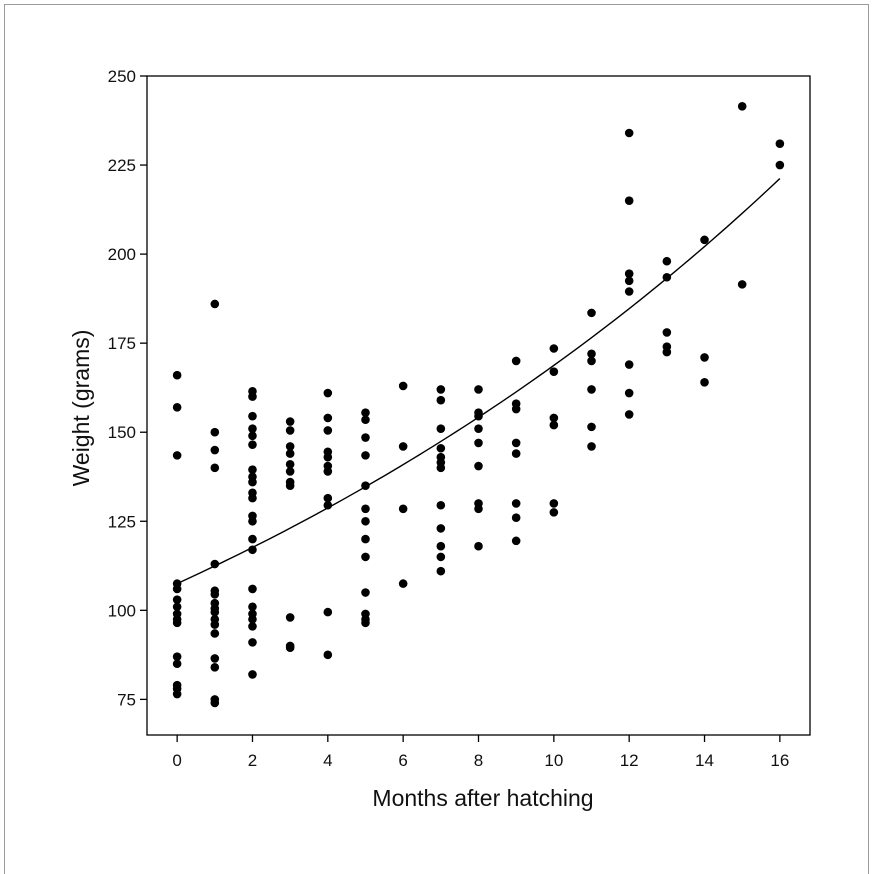 Image resolution: width=874 pixels, height=874 pixels. What do you see at coordinates (176, 760) in the screenshot?
I see `x-tick-label: 0` at bounding box center [176, 760].